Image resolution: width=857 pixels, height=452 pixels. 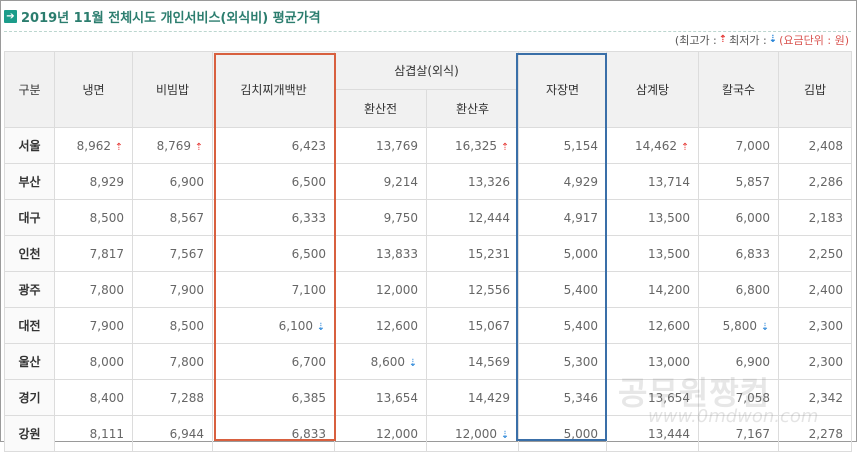 What do you see at coordinates (387, 361) in the screenshot?
I see `price-value: 8,600` at bounding box center [387, 361].